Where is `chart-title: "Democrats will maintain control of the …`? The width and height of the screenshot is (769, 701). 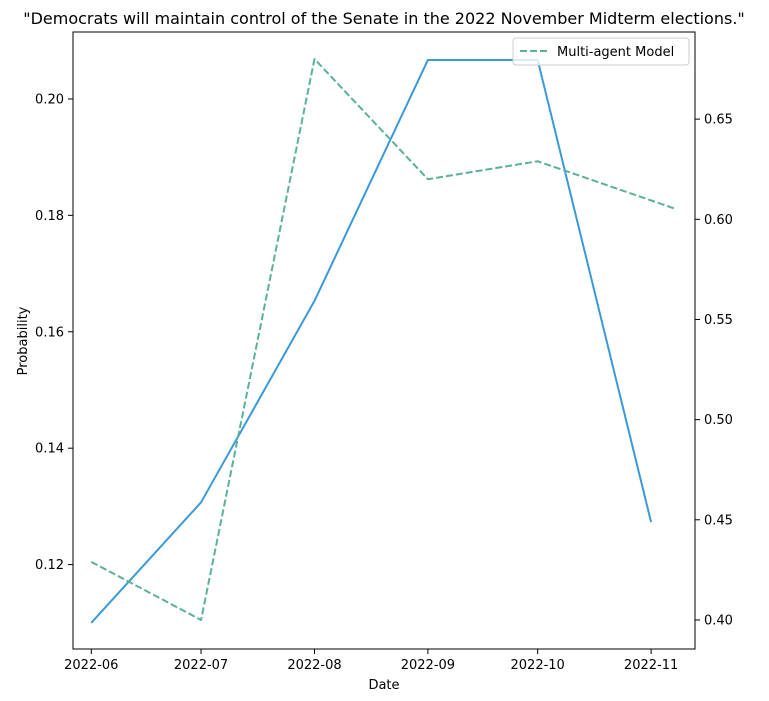
chart-title: "Democrats will maintain control of the … is located at coordinates (384, 18).